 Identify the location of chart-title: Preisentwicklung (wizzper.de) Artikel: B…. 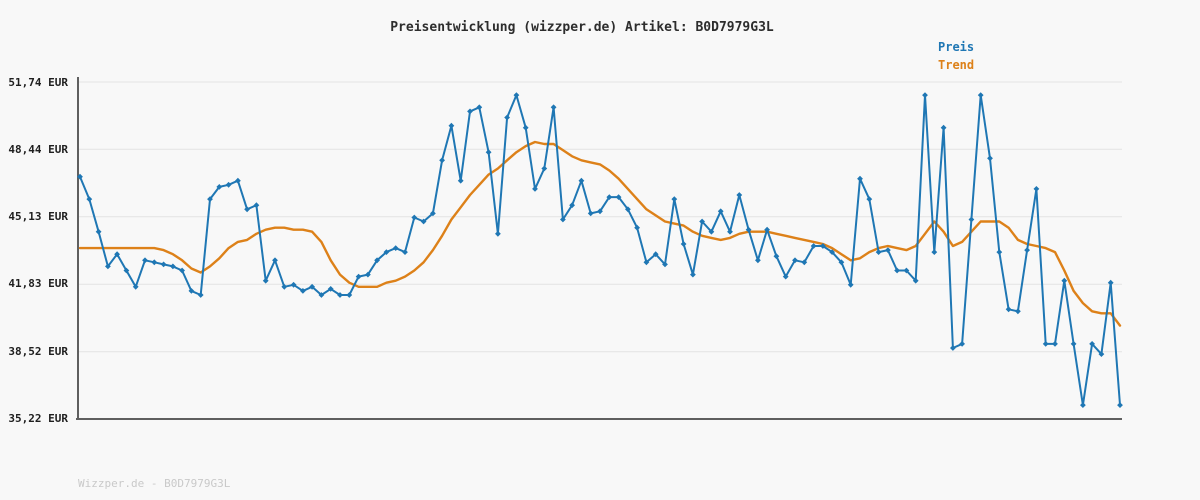
(582, 27).